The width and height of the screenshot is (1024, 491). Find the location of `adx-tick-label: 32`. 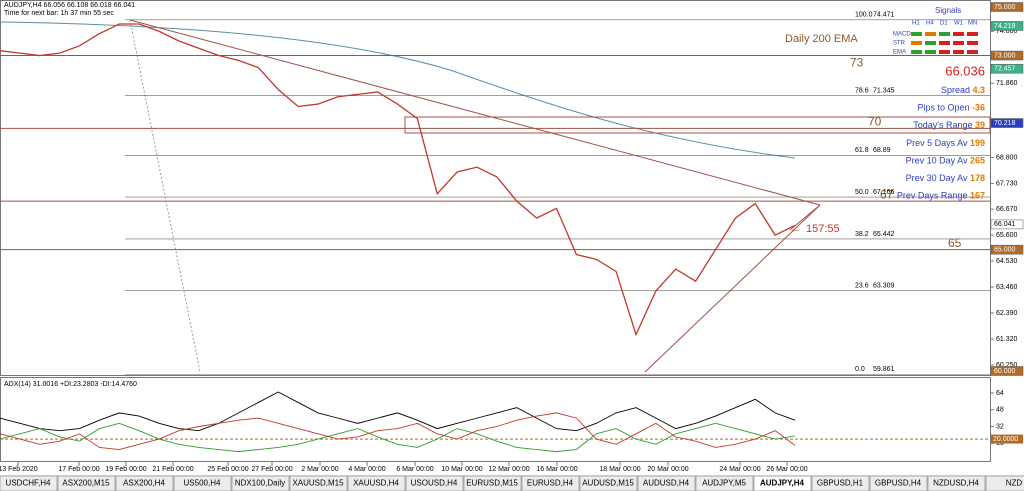

adx-tick-label: 32 is located at coordinates (1000, 426).